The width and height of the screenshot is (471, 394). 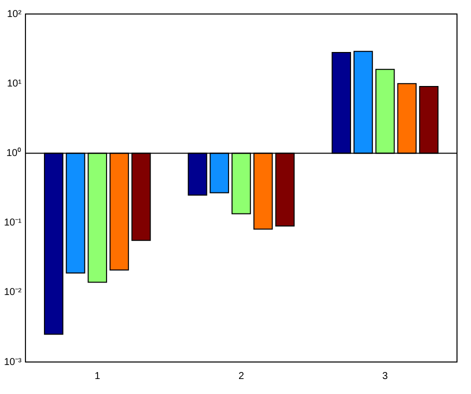 What do you see at coordinates (13, 292) in the screenshot?
I see `y-tick-label: 10⁻²` at bounding box center [13, 292].